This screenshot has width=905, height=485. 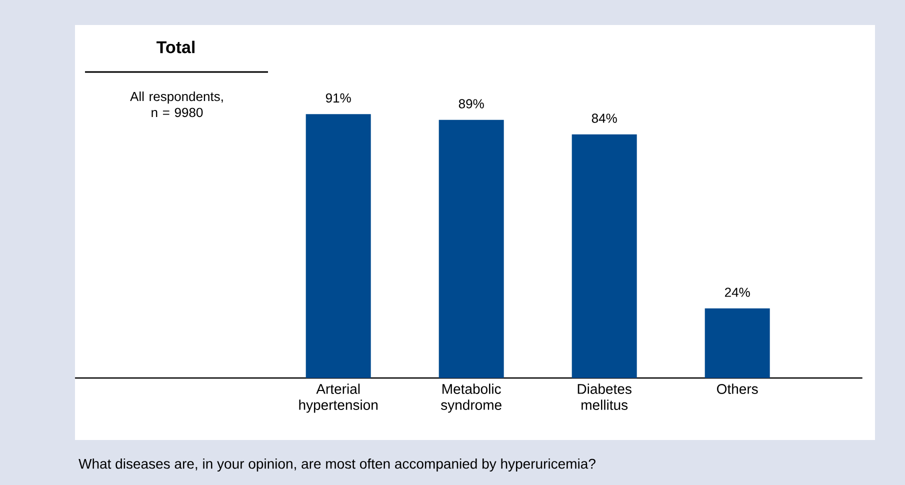 What do you see at coordinates (737, 389) in the screenshot?
I see `x-tick-label: Others` at bounding box center [737, 389].